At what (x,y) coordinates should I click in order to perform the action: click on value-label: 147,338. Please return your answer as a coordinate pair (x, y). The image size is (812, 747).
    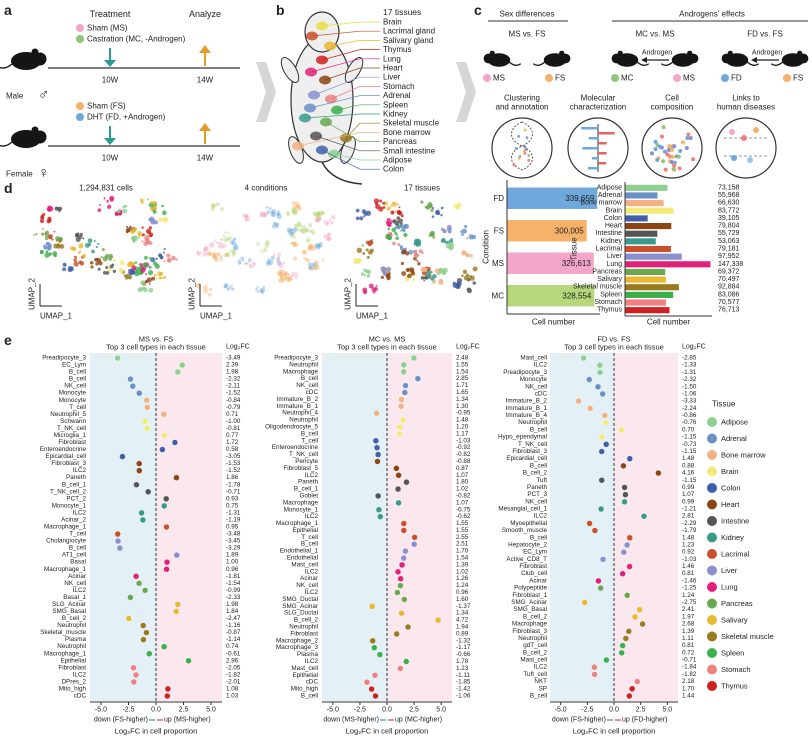
    Looking at the image, I should click on (730, 264).